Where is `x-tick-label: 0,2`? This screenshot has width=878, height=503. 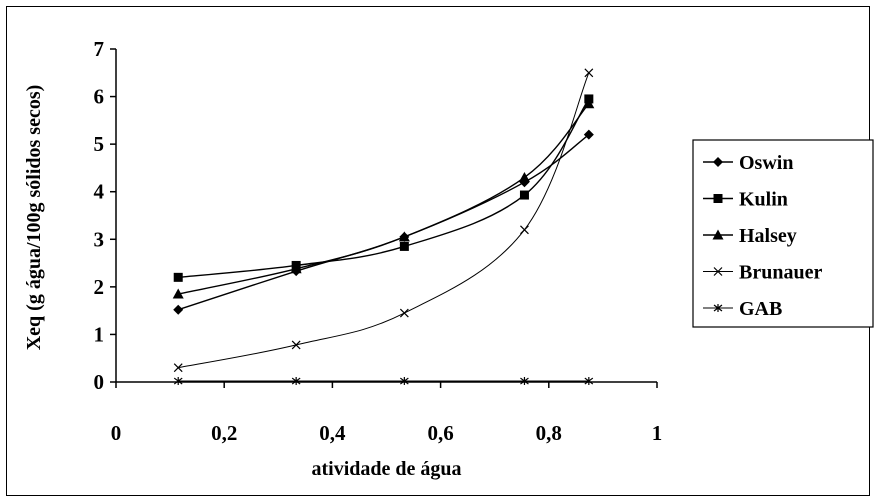
x-tick-label: 0,2 is located at coordinates (224, 433).